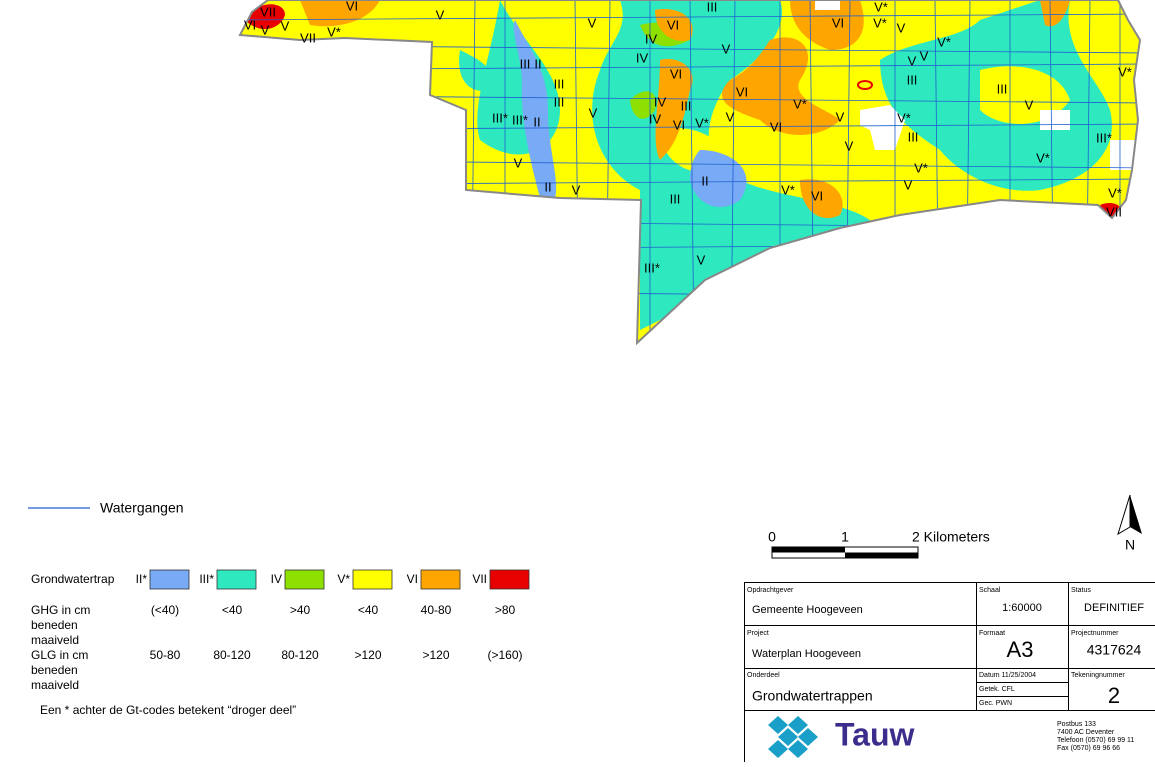 This screenshot has height=767, width=1155. Describe the element at coordinates (1124, 514) in the screenshot. I see `north-arrow` at that location.